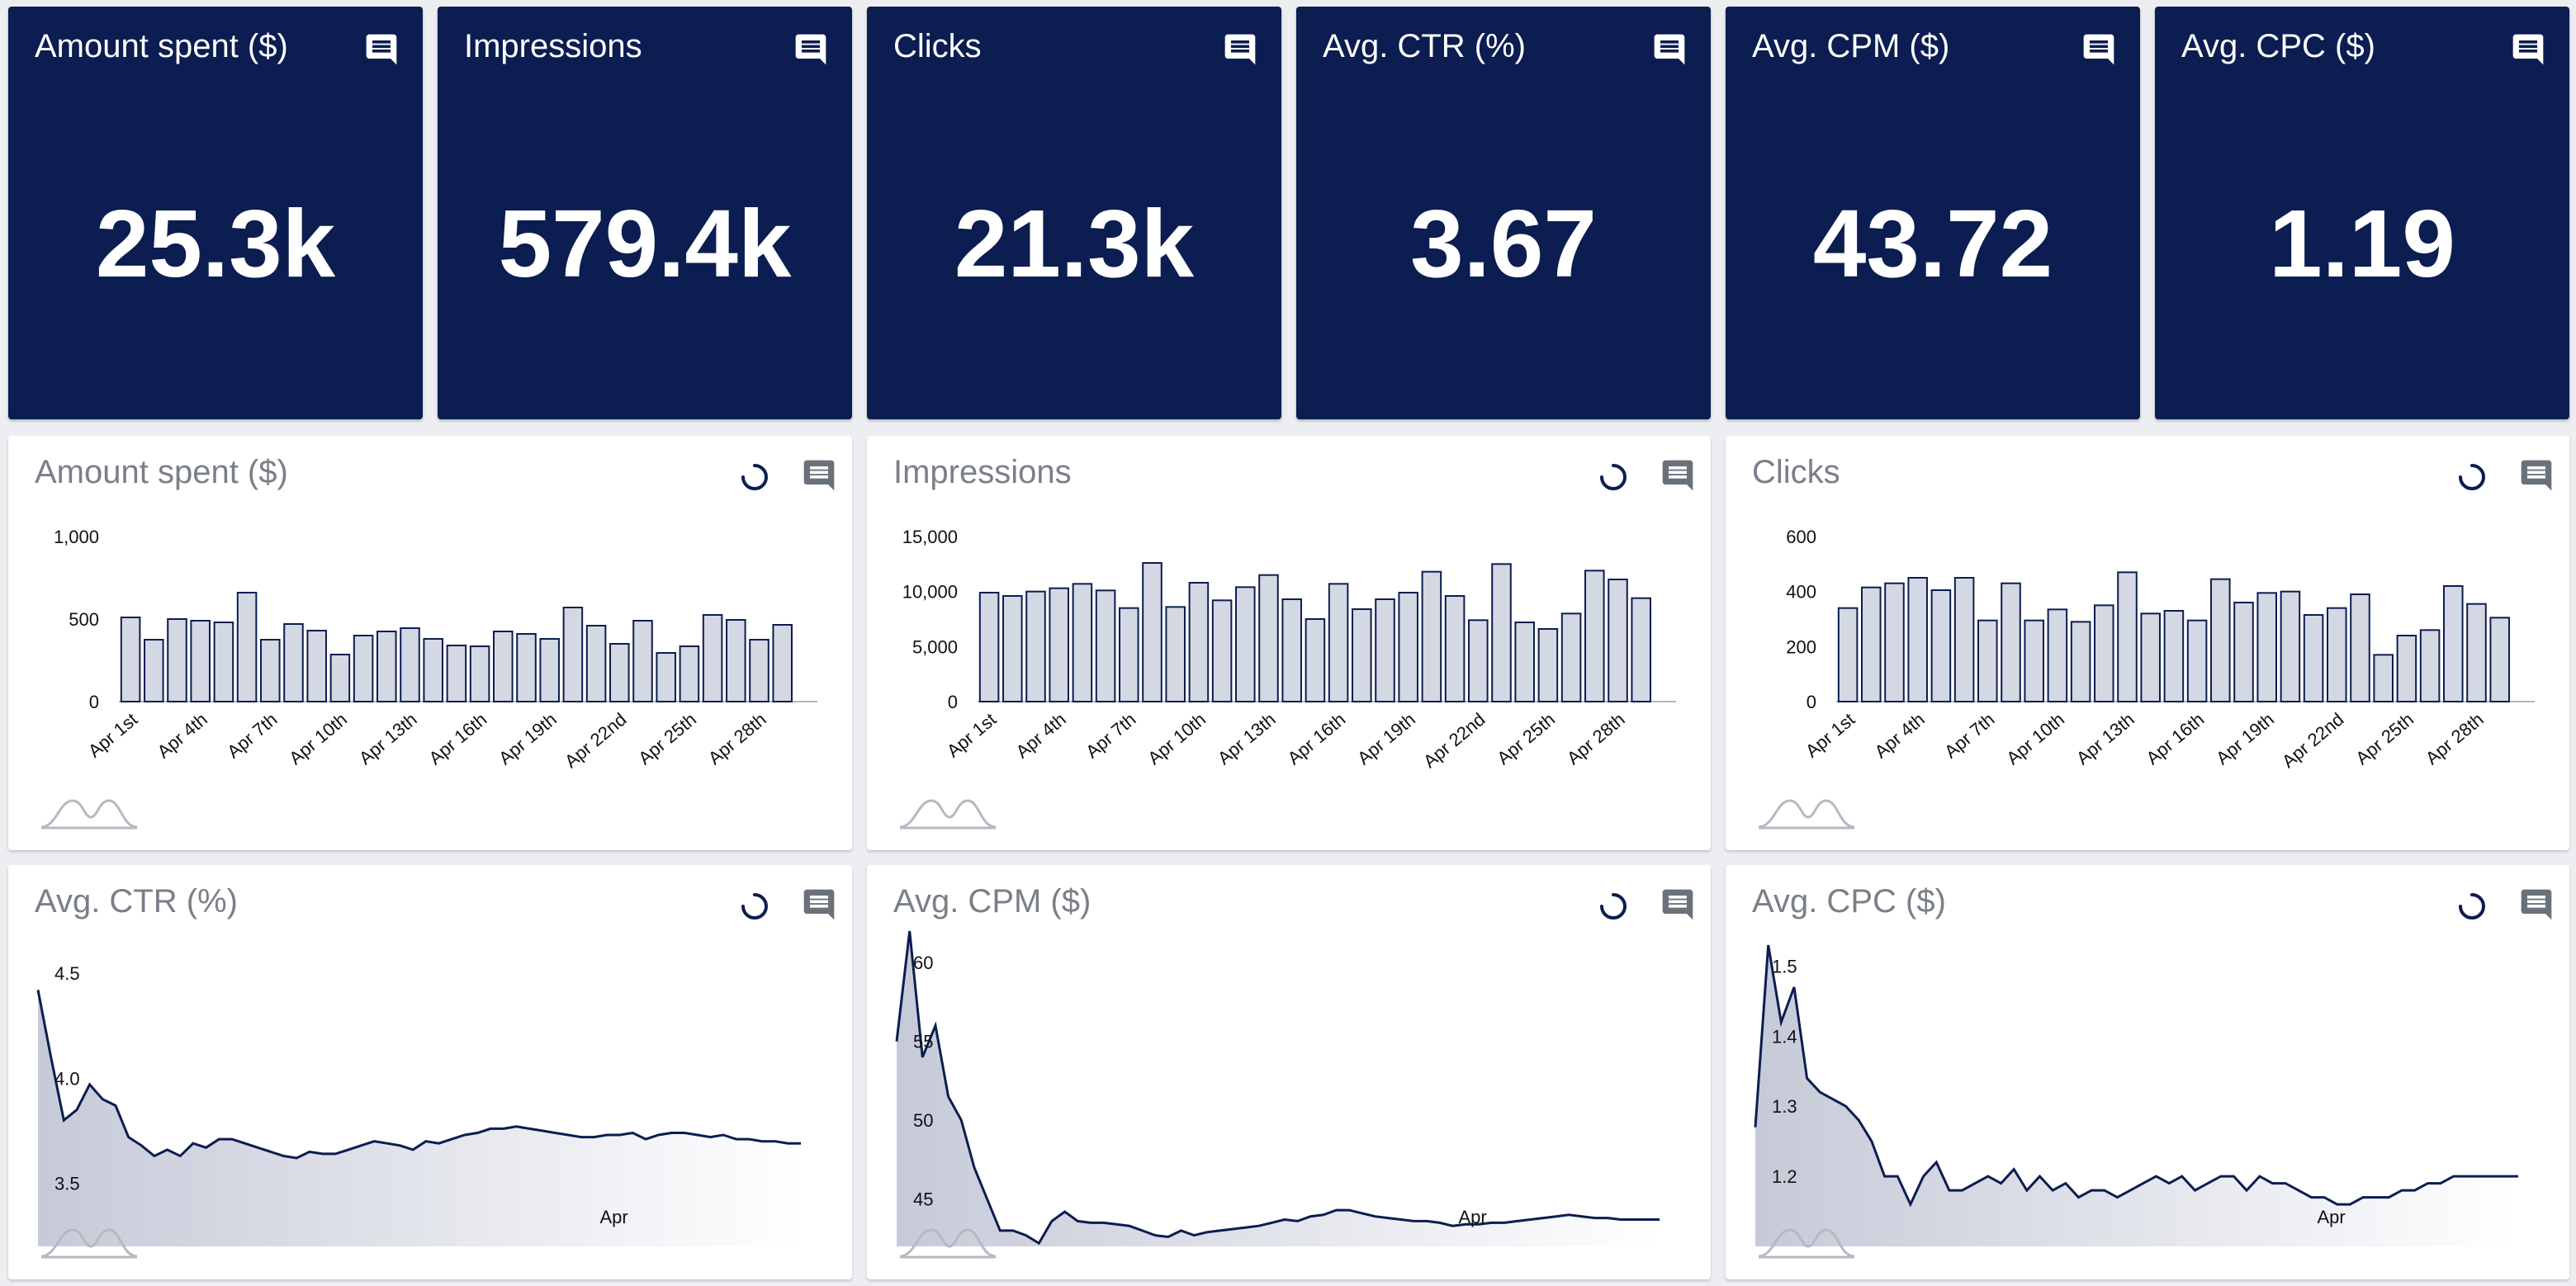 The height and width of the screenshot is (1286, 2576). I want to click on area-fill, so click(419, 1118).